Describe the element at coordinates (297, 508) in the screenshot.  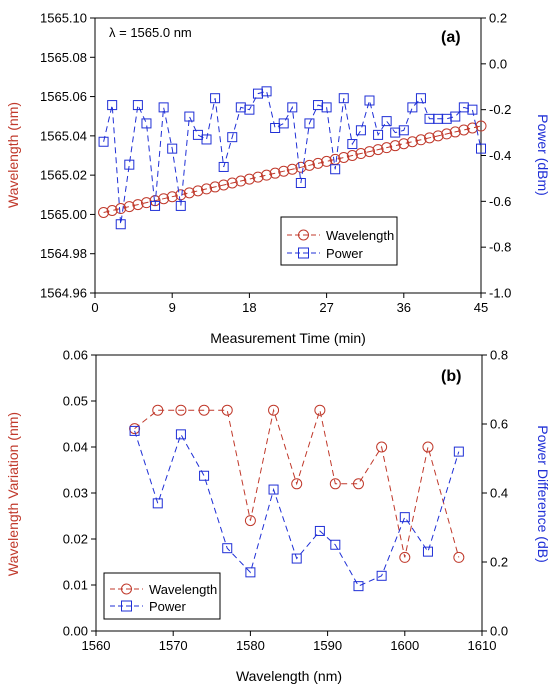
I see `panel-b-power-line` at that location.